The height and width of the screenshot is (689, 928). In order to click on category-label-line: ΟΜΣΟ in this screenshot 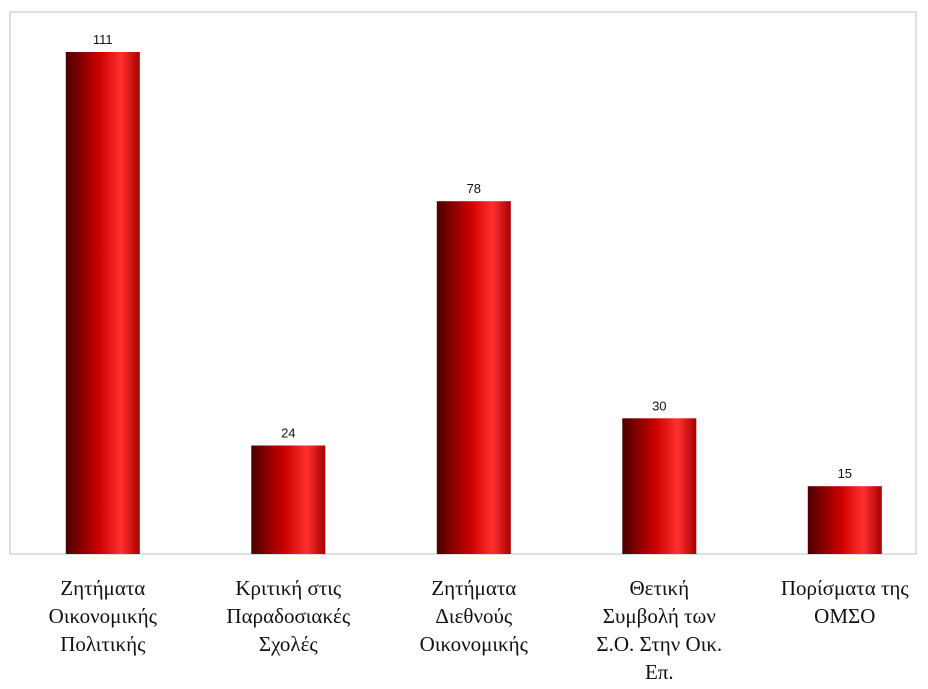, I will do `click(844, 616)`.